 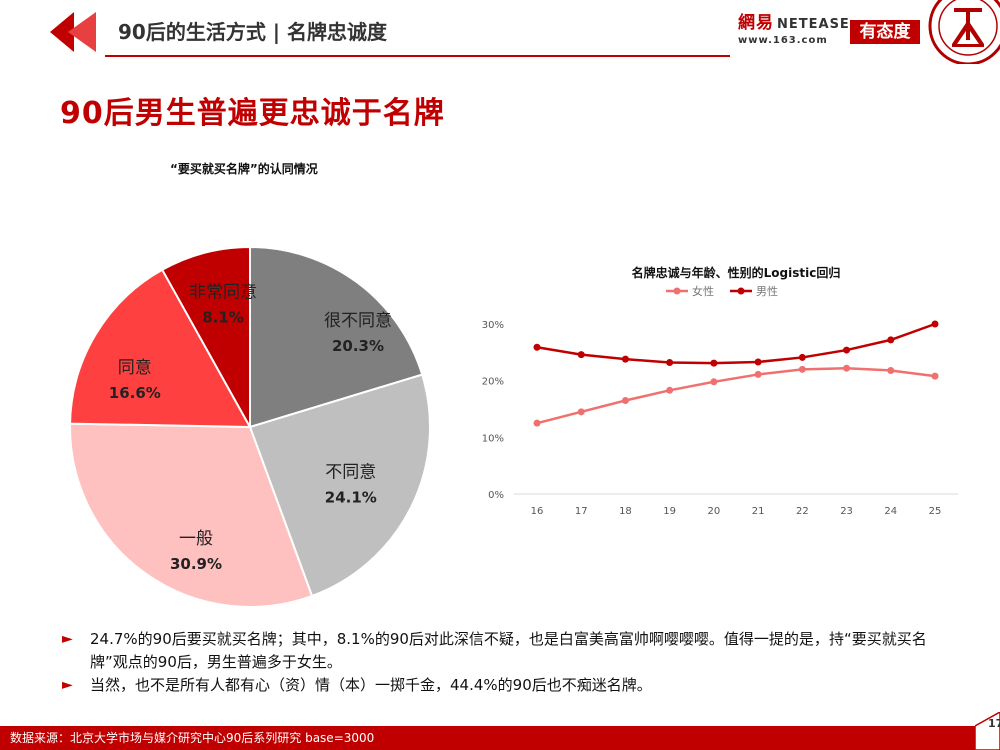 What do you see at coordinates (350, 472) in the screenshot?
I see `slice-label: 不同意` at bounding box center [350, 472].